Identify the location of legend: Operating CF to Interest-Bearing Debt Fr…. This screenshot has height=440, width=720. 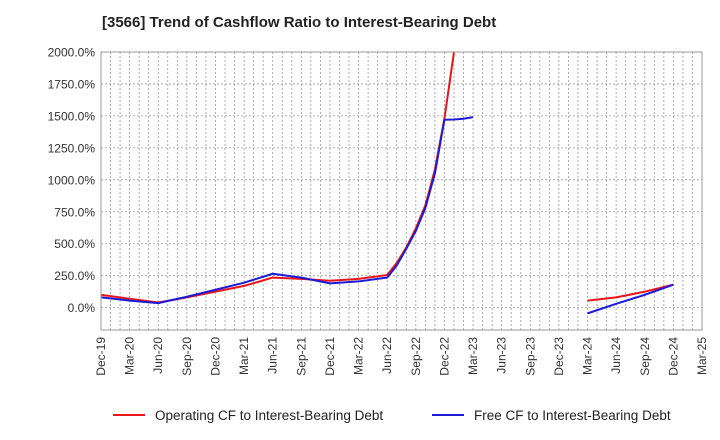
(360, 416).